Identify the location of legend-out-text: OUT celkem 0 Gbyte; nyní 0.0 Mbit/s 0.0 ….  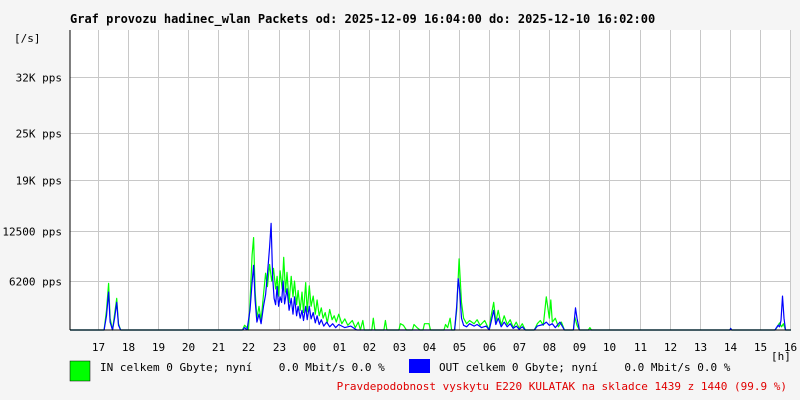
(585, 367).